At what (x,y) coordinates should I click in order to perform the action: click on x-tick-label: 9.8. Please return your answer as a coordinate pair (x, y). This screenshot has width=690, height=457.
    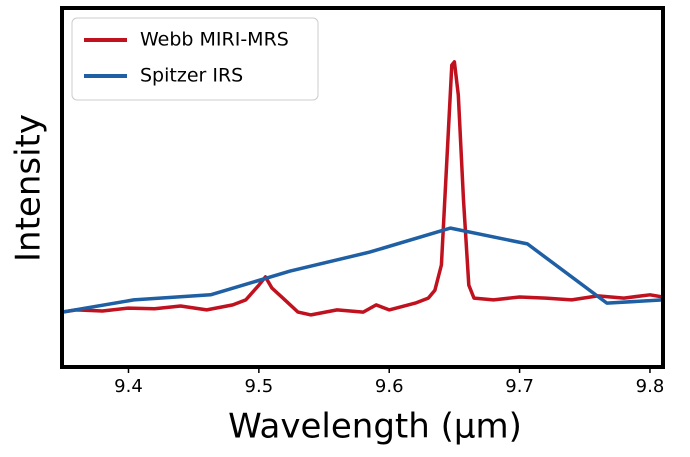
    Looking at the image, I should click on (650, 386).